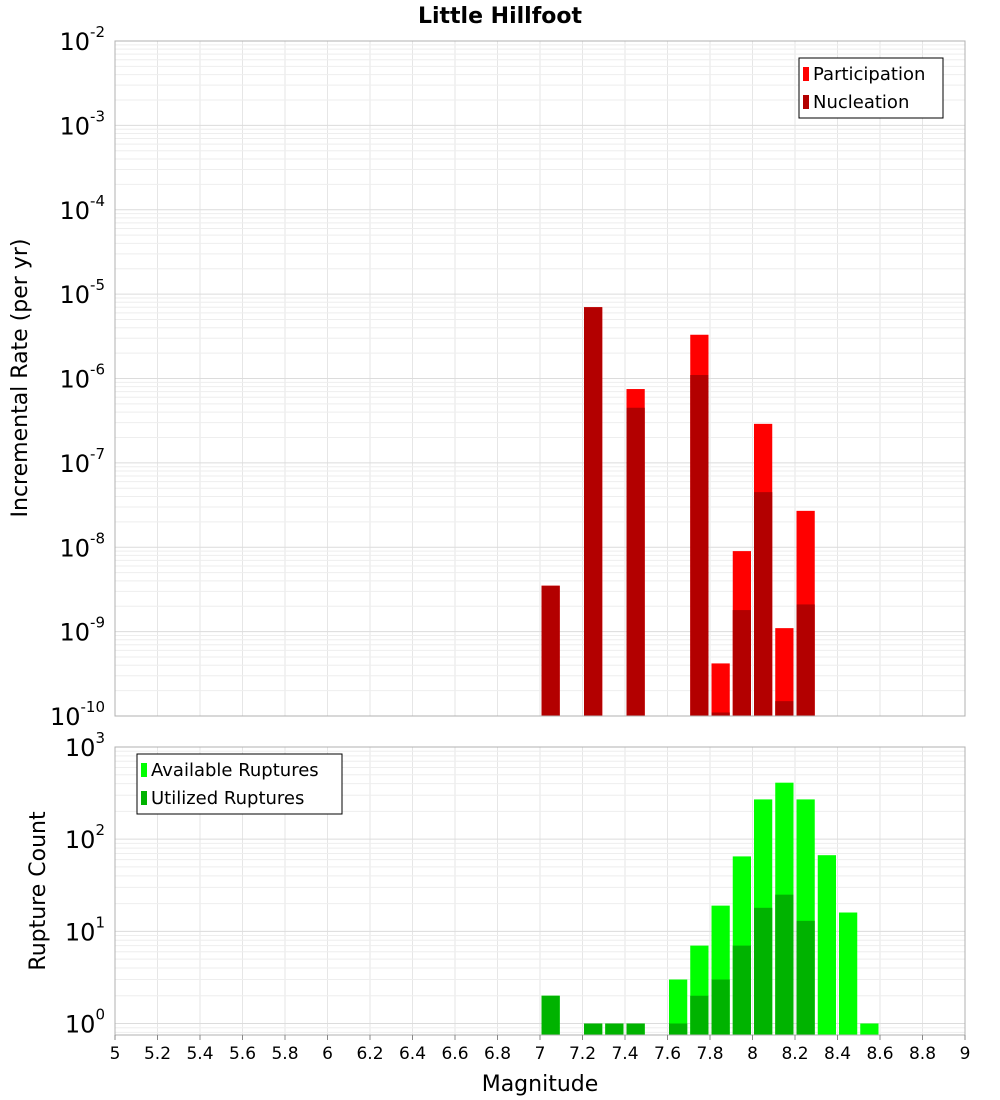  I want to click on y-tick-label: 10⁻⁴, so click(82, 208).